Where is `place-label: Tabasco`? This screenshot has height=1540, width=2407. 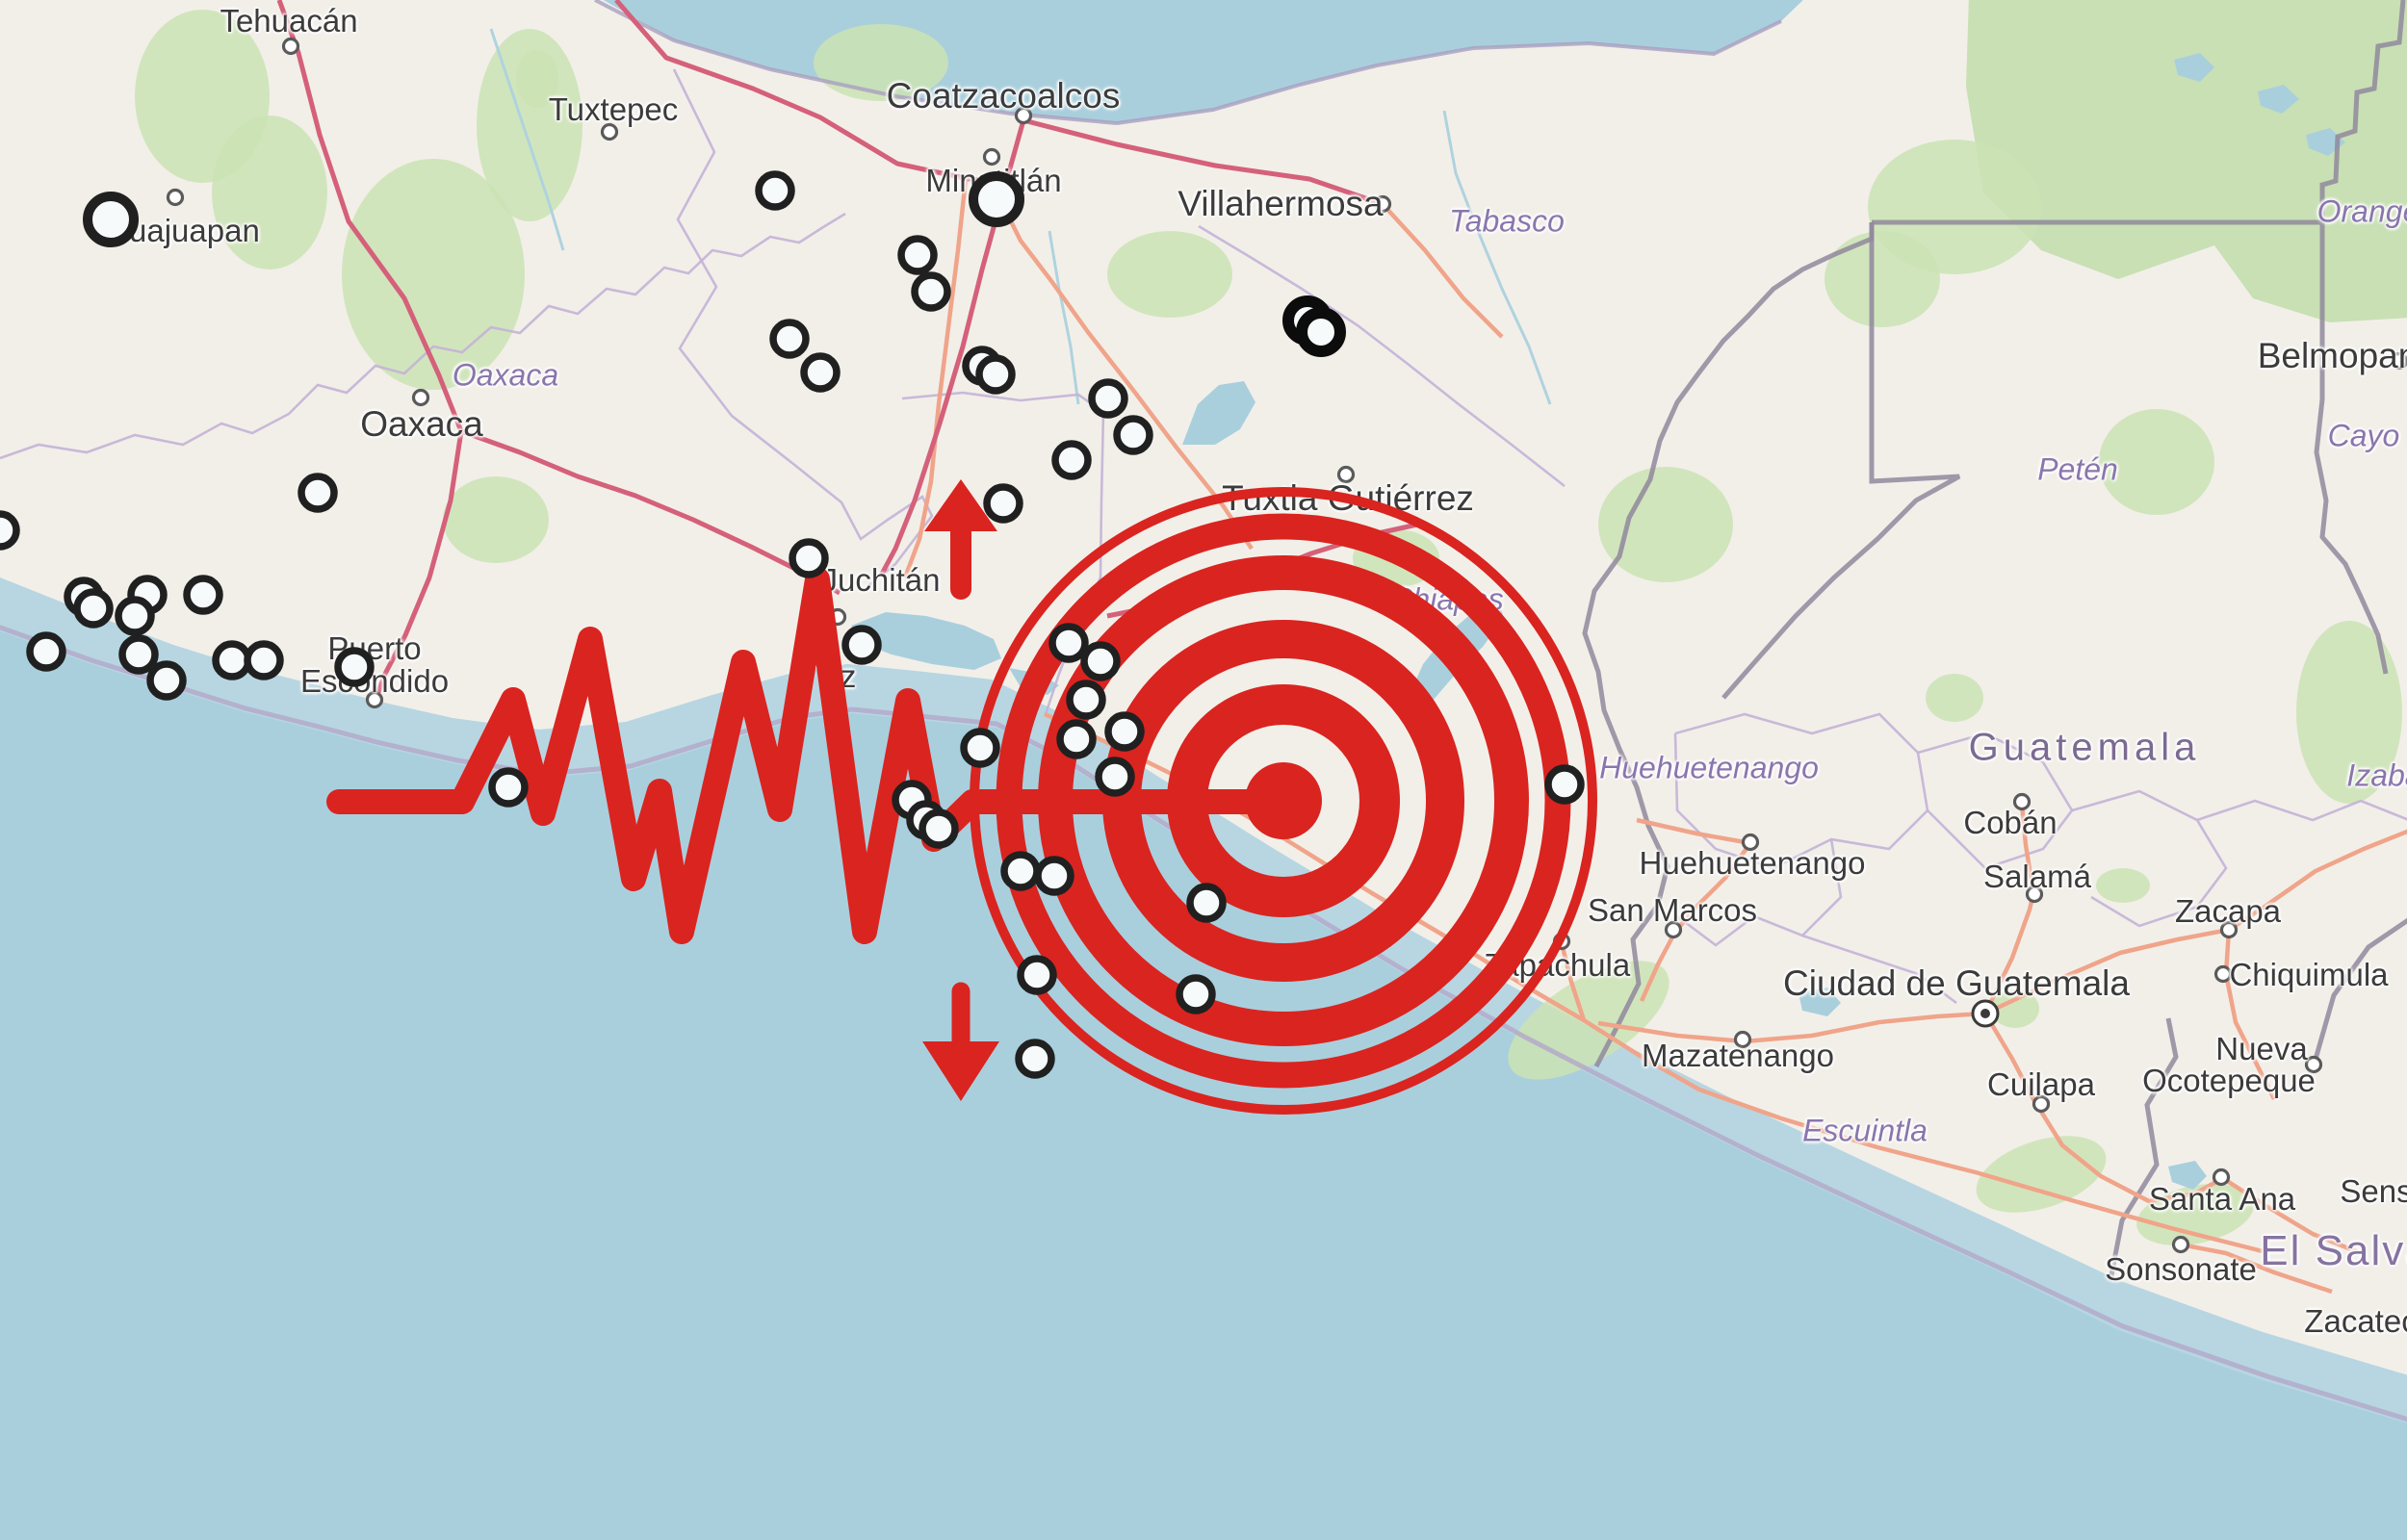 place-label: Tabasco is located at coordinates (1507, 221).